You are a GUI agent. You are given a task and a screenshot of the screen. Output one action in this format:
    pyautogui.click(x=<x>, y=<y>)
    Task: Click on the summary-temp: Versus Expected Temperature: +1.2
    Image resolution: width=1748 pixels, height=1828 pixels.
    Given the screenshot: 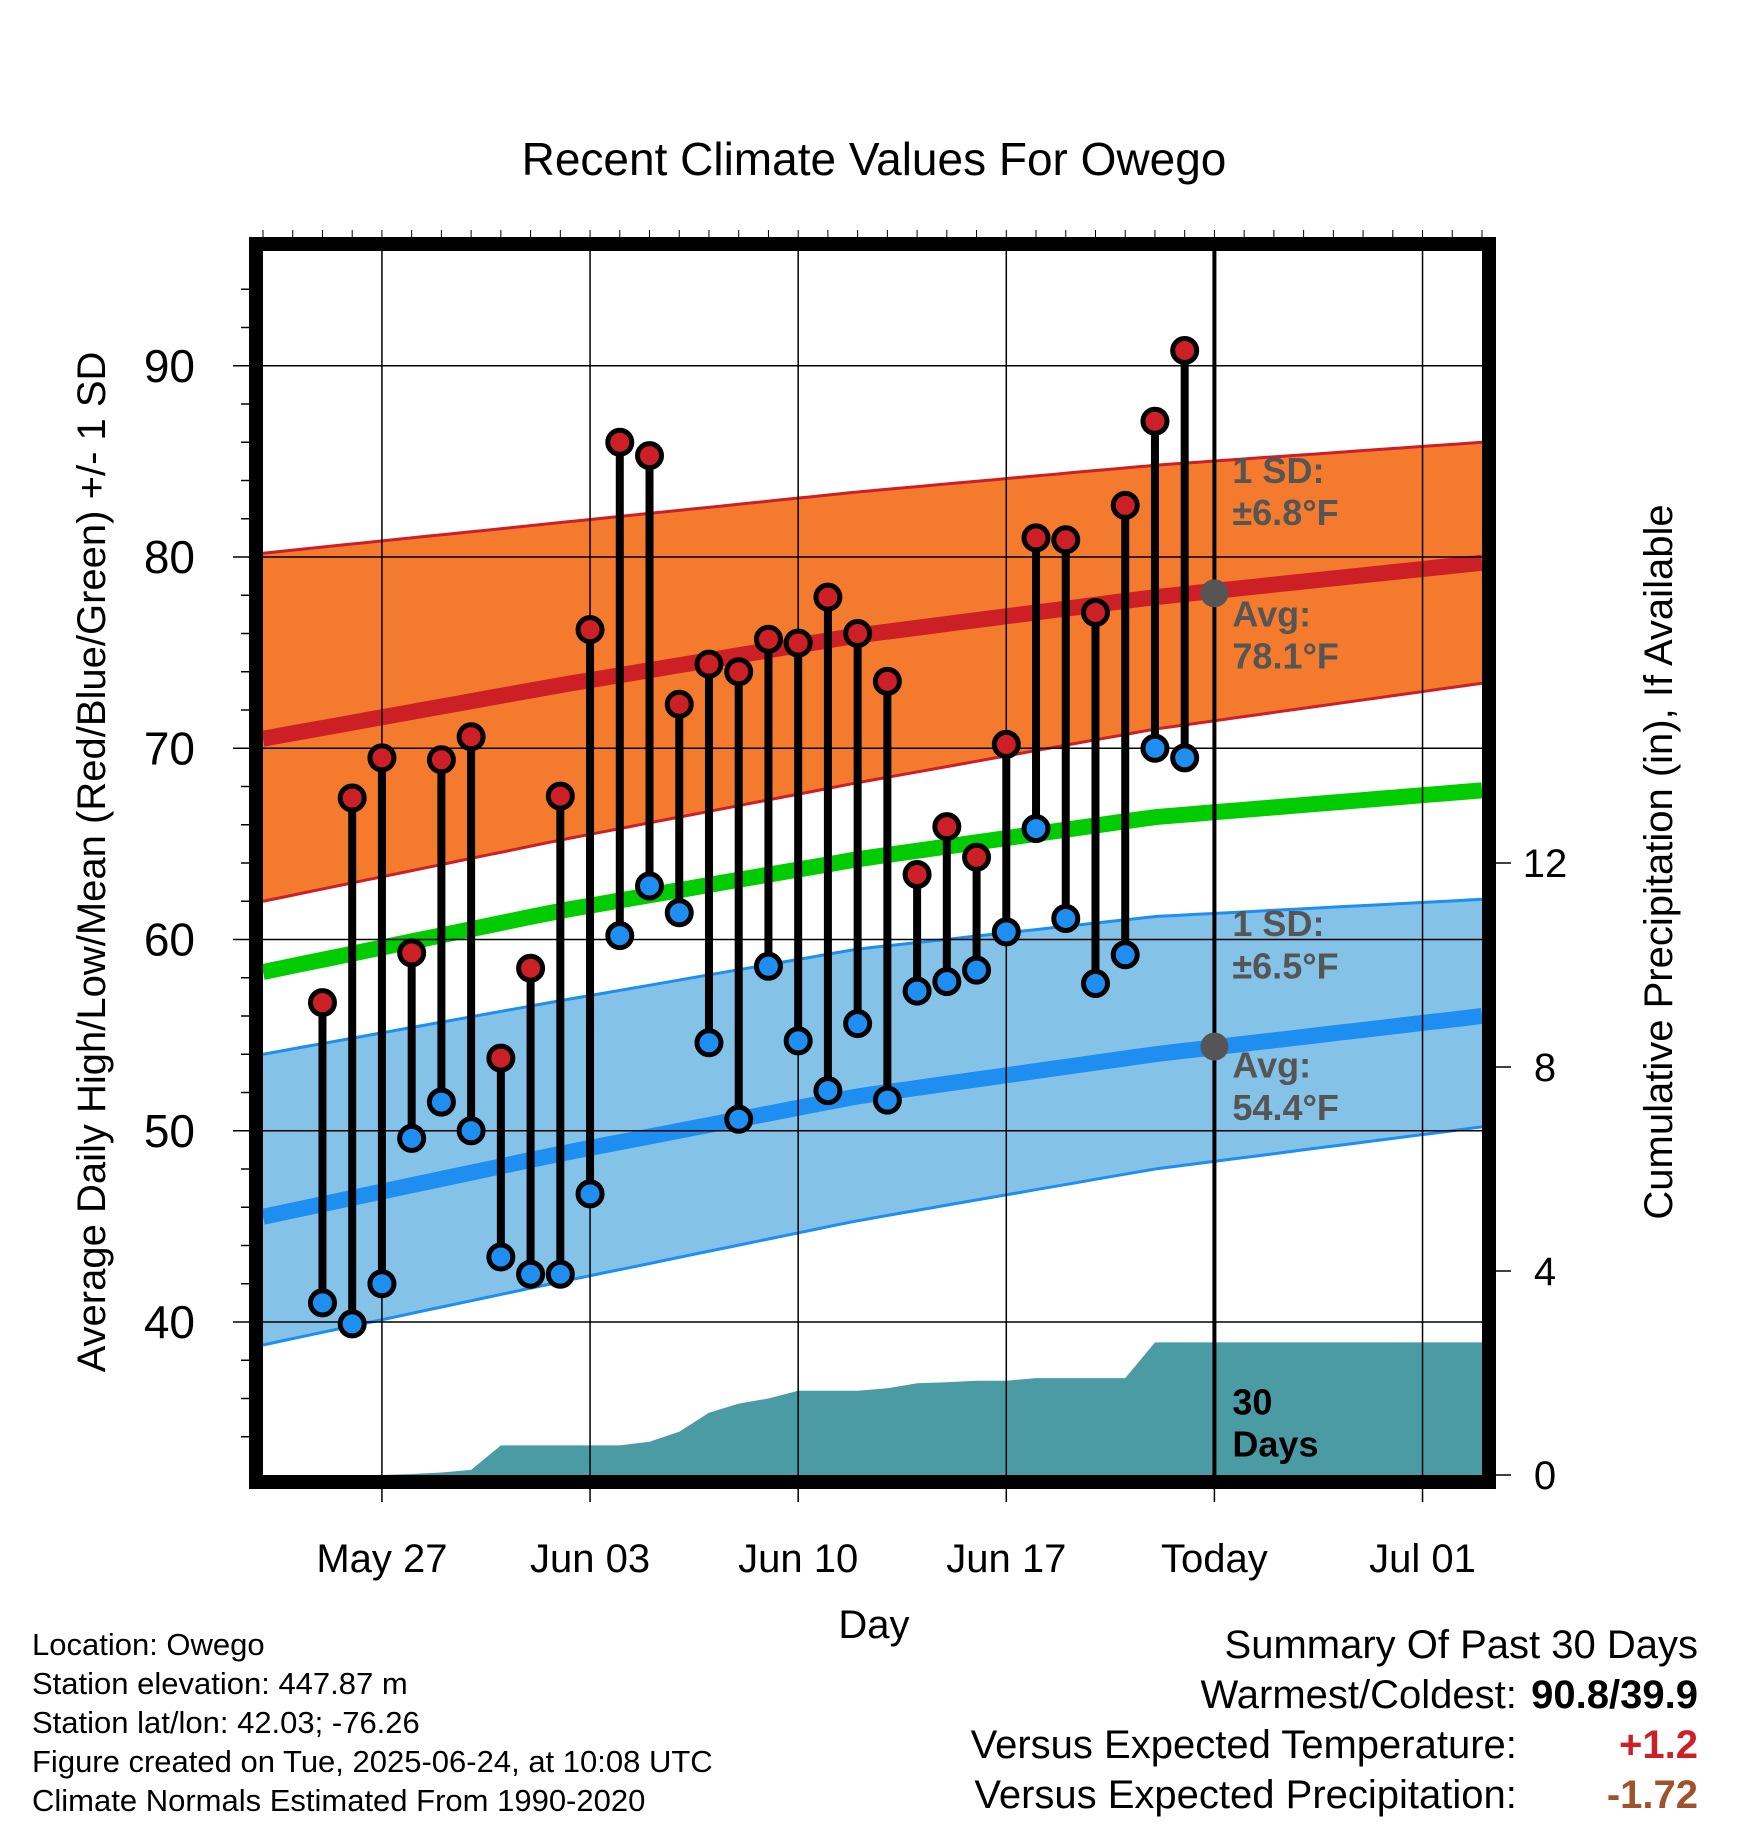 What is the action you would take?
    pyautogui.click(x=1334, y=1745)
    